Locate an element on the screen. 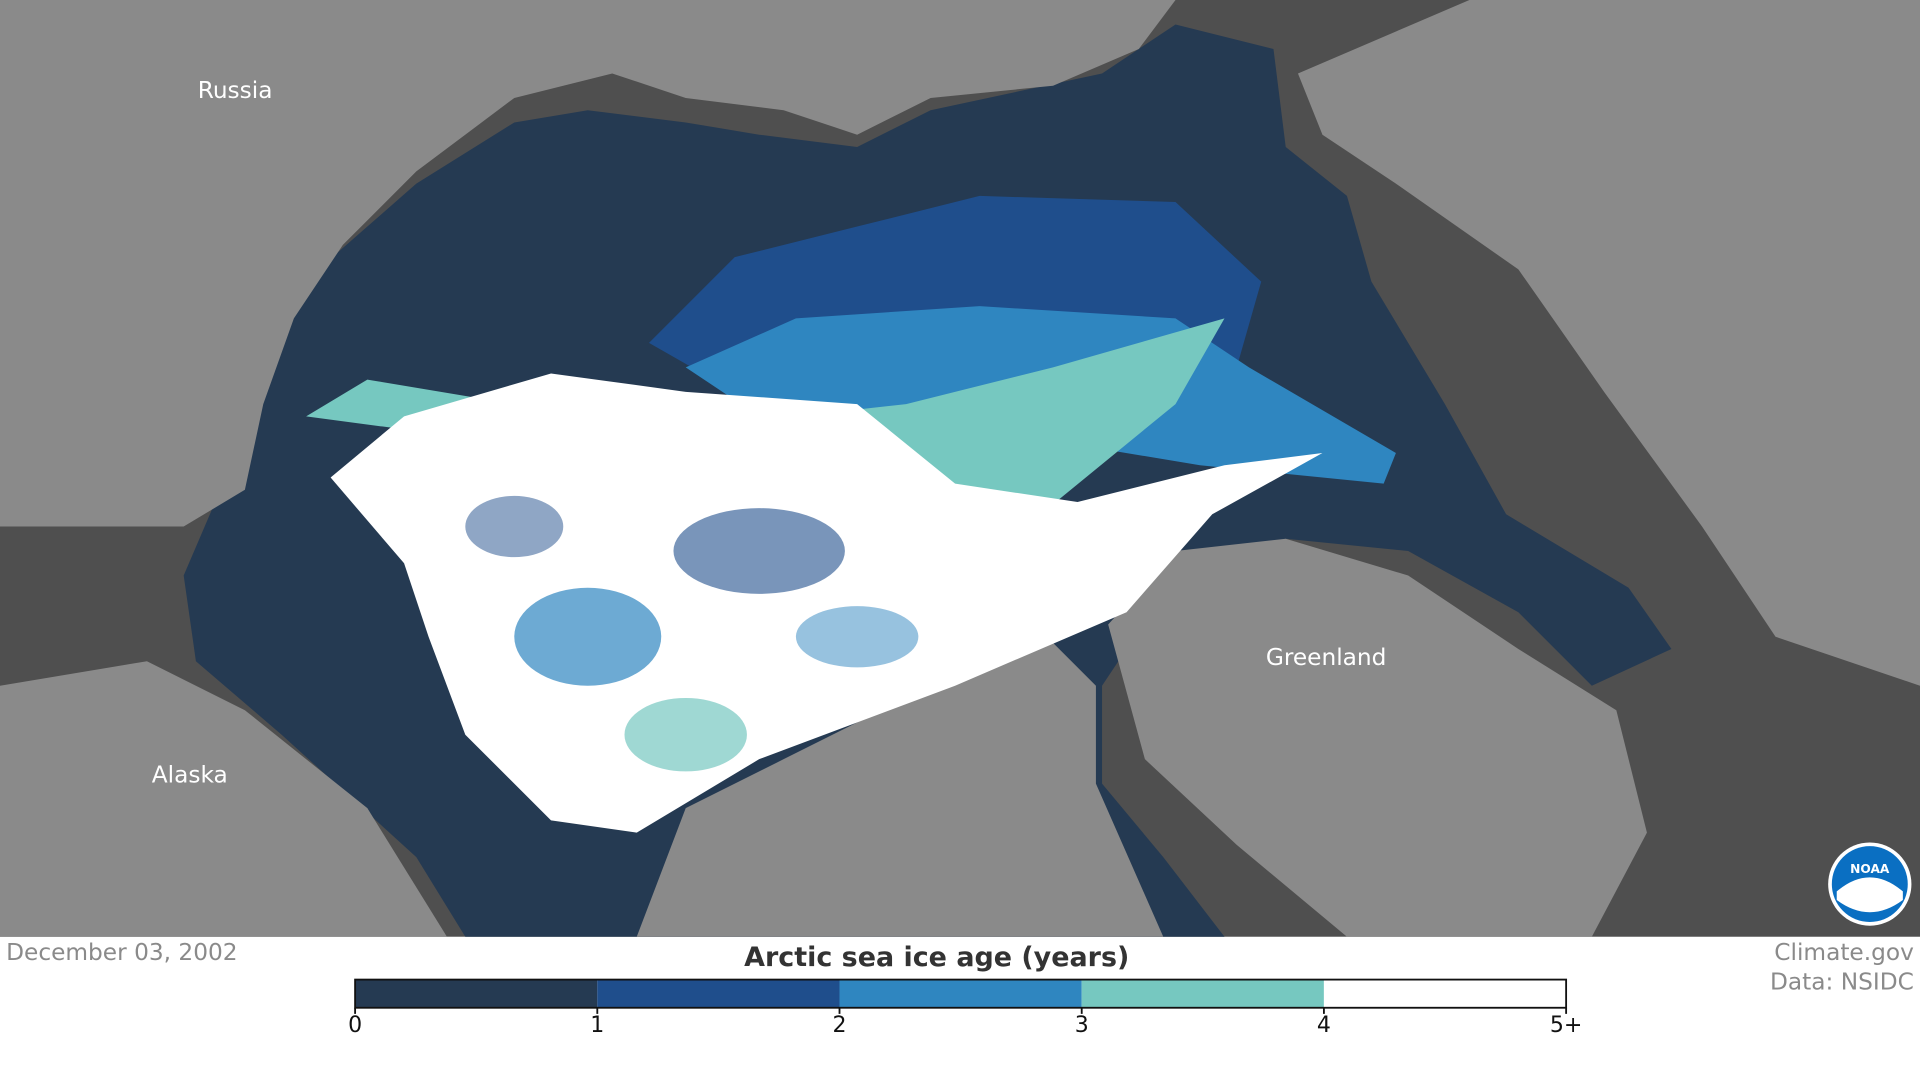  land-canada is located at coordinates (900, 789).